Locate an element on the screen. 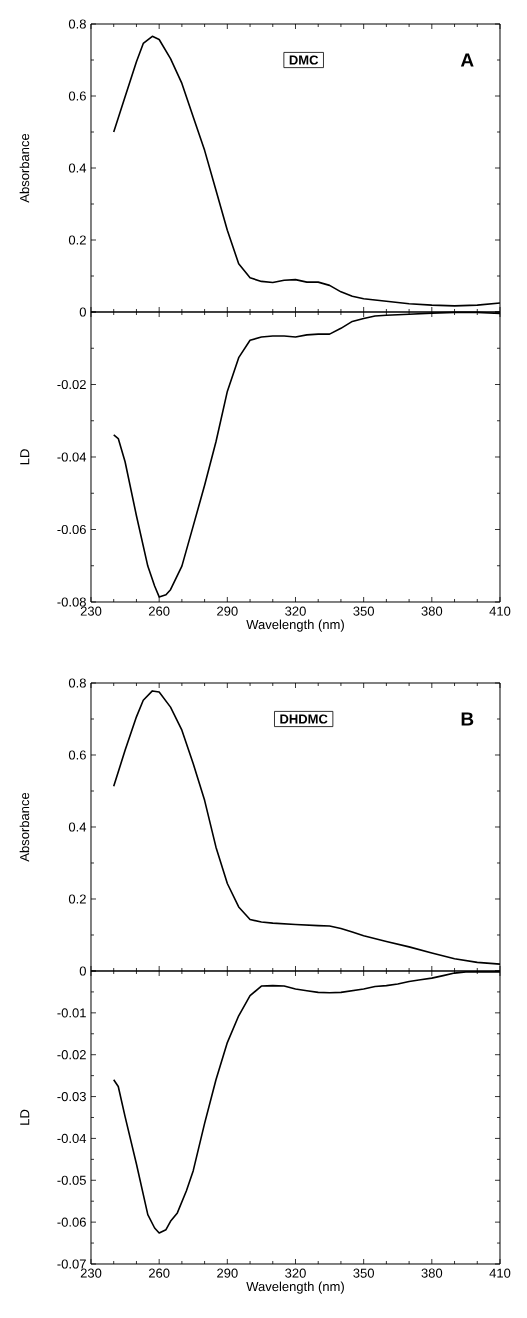  annotation: DMC is located at coordinates (304, 60).